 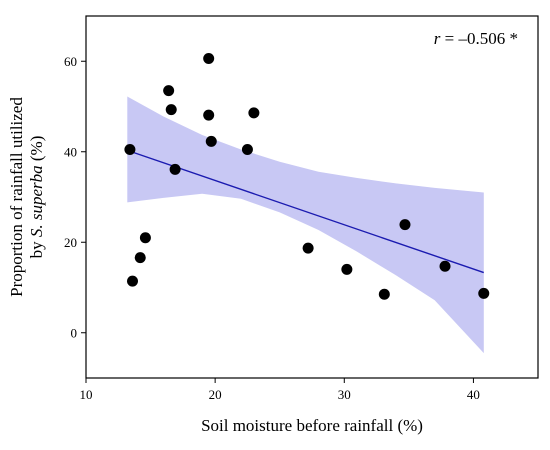 What do you see at coordinates (215, 394) in the screenshot?
I see `x-tick-label: 20` at bounding box center [215, 394].